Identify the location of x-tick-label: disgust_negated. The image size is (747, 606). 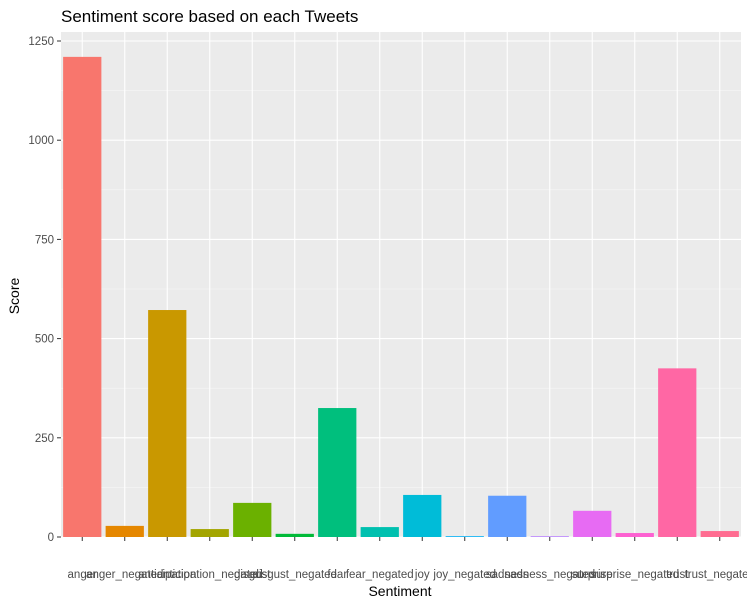
(295, 575).